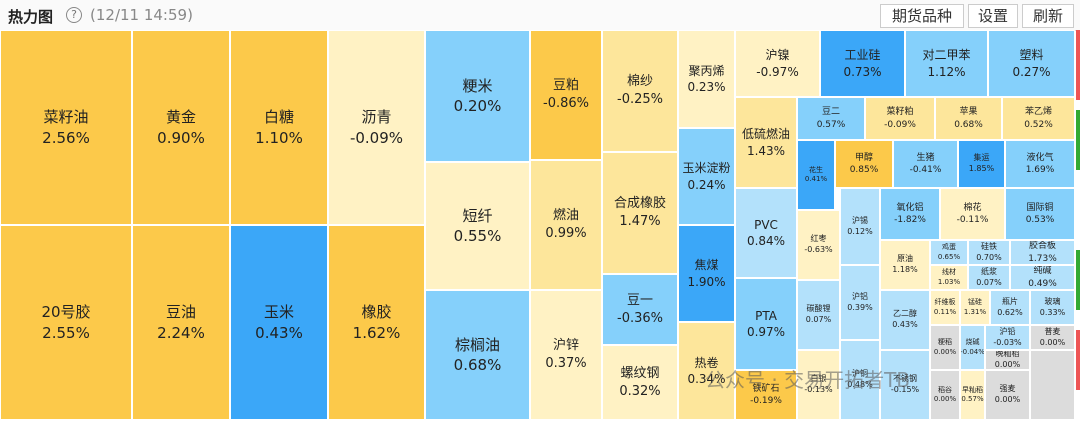 This screenshot has height=422, width=1080. I want to click on tile: 黄金 0.90%, so click(181, 127).